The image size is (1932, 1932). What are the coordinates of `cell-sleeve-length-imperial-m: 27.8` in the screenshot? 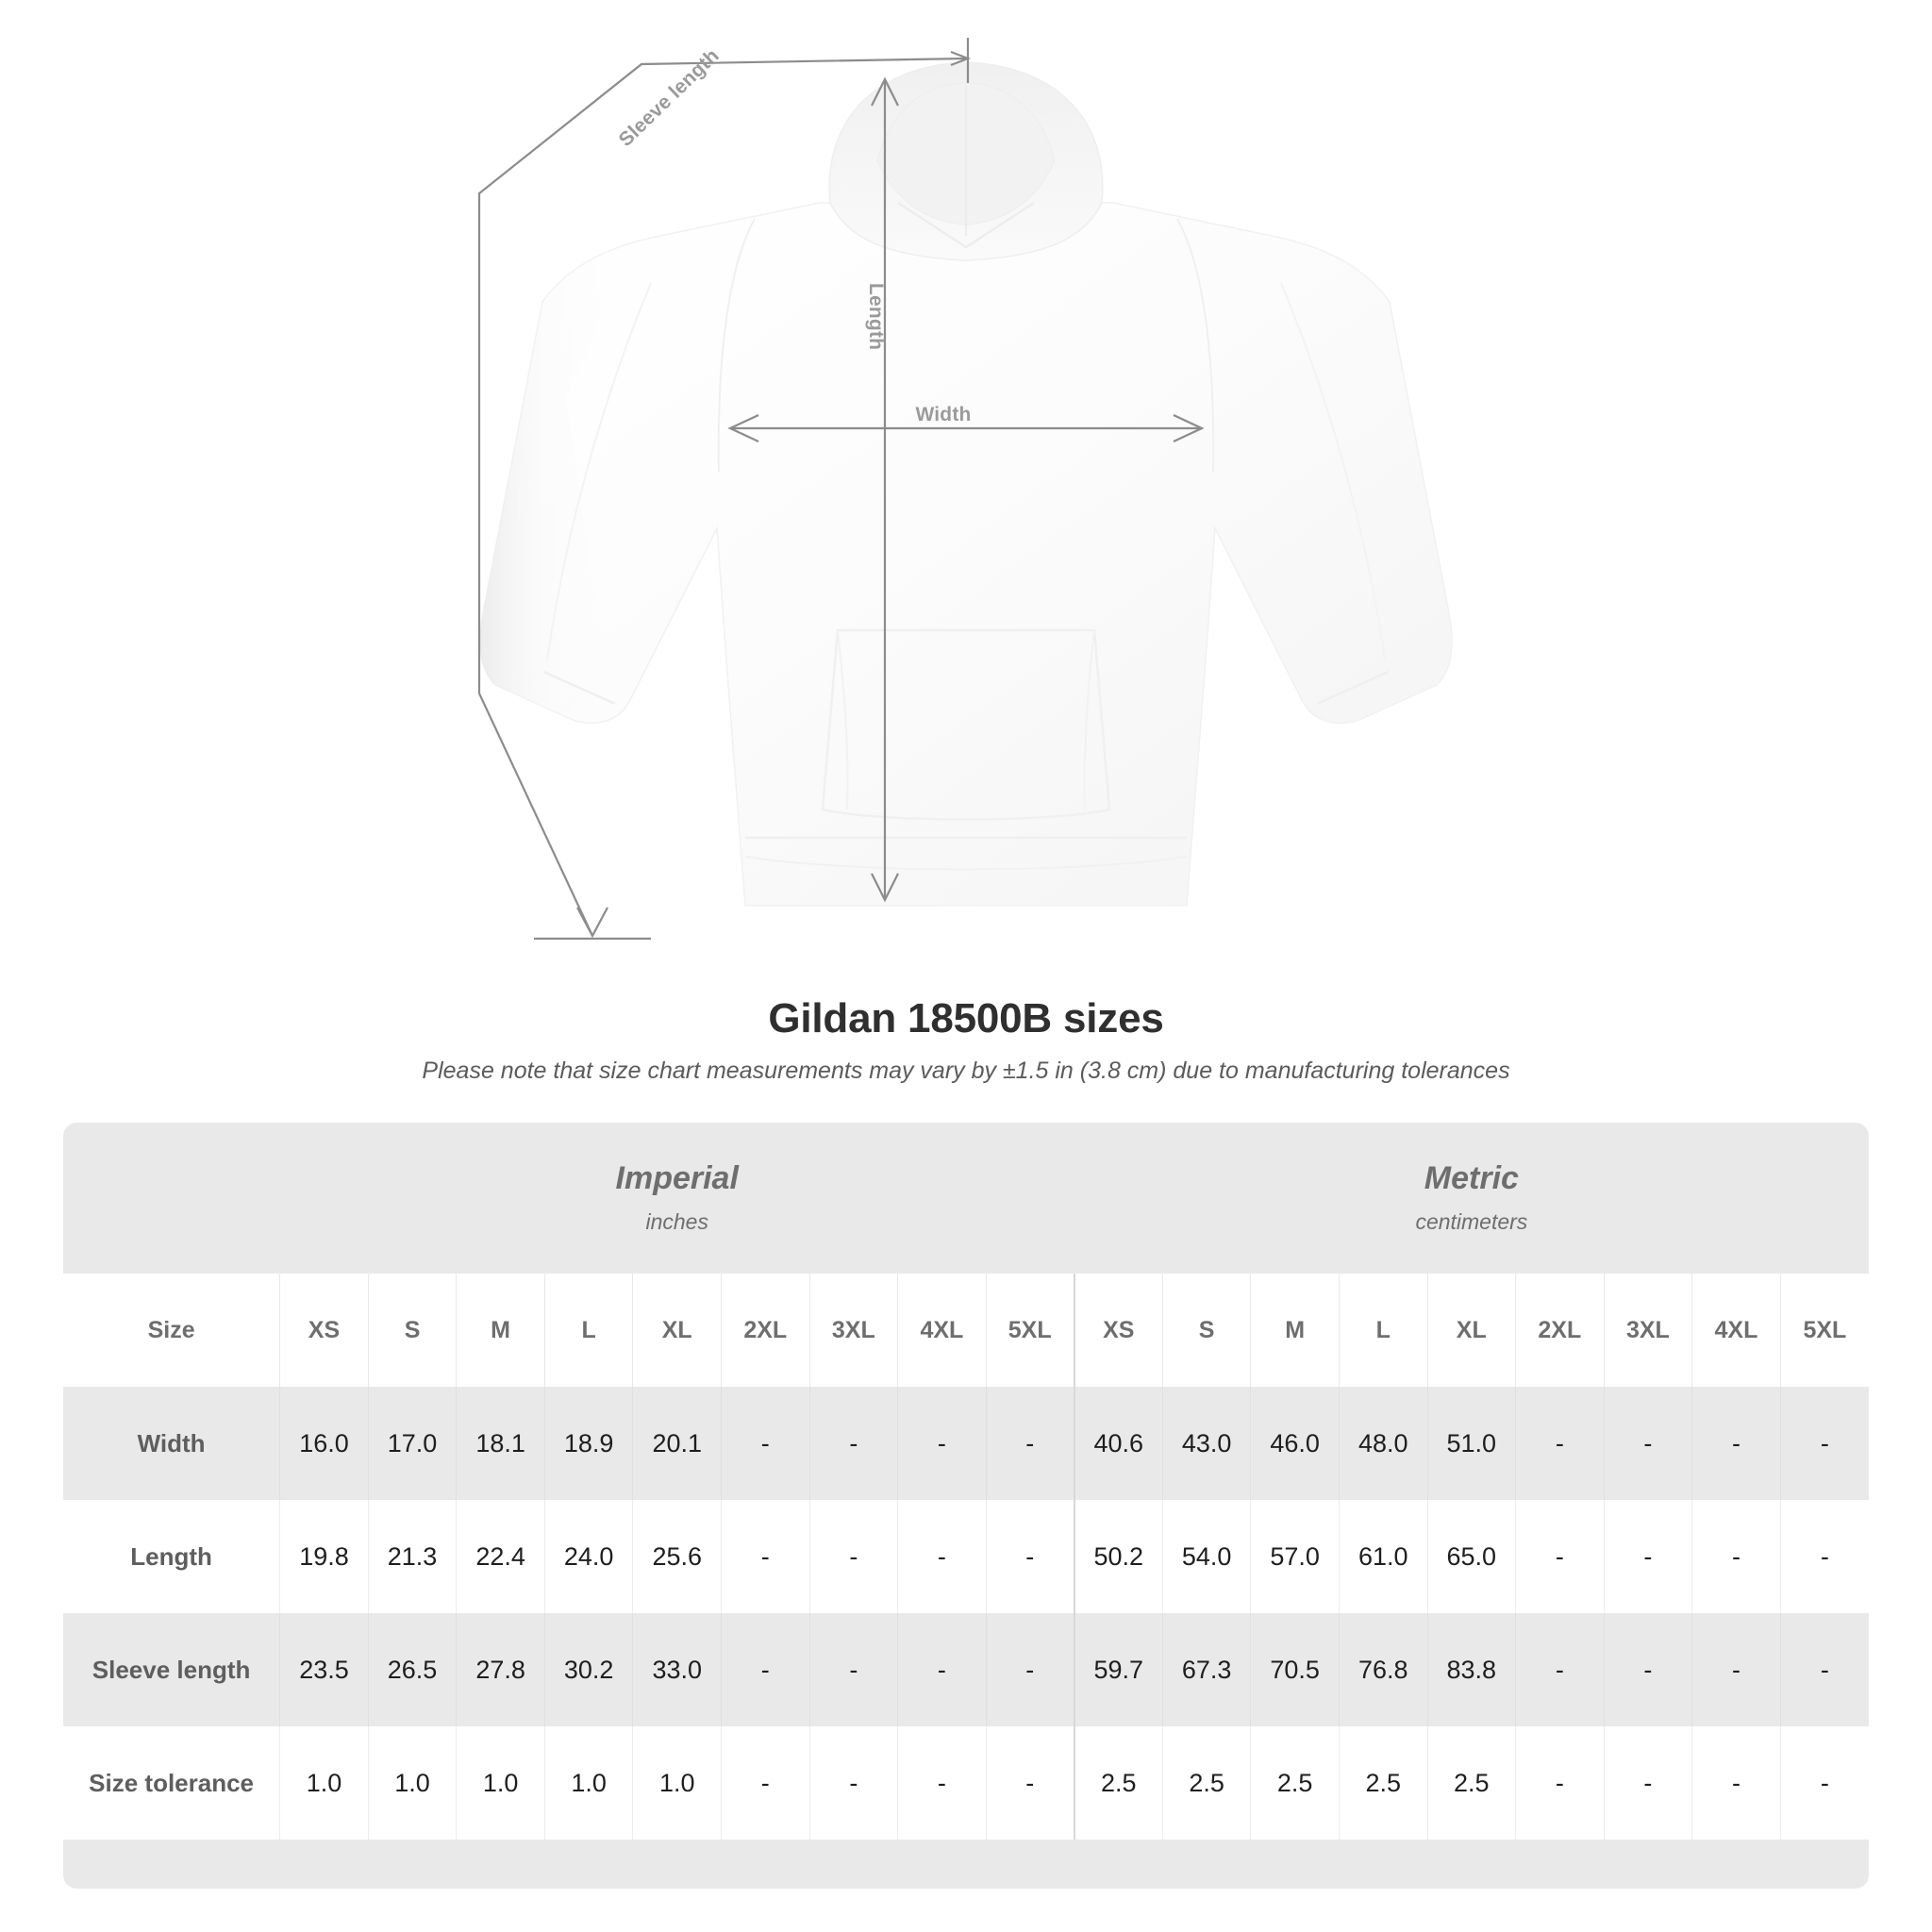 It's located at (501, 1670).